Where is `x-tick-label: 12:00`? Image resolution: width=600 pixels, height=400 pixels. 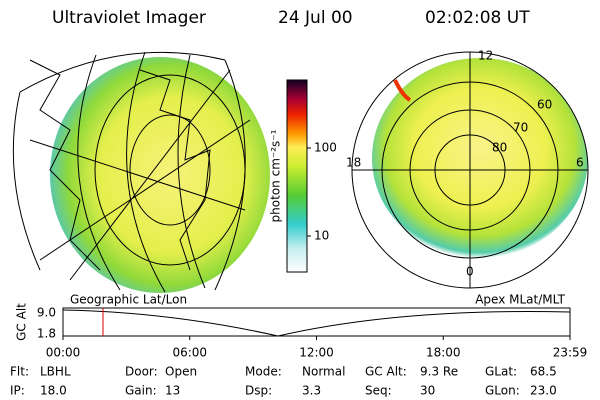
x-tick-label: 12:00 is located at coordinates (316, 353).